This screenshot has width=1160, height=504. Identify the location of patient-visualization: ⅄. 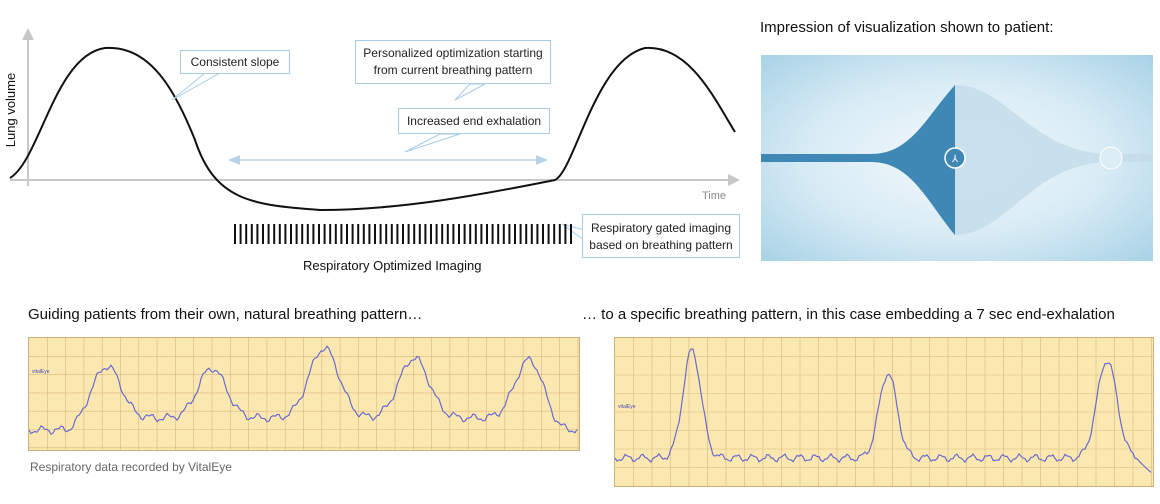
(957, 158).